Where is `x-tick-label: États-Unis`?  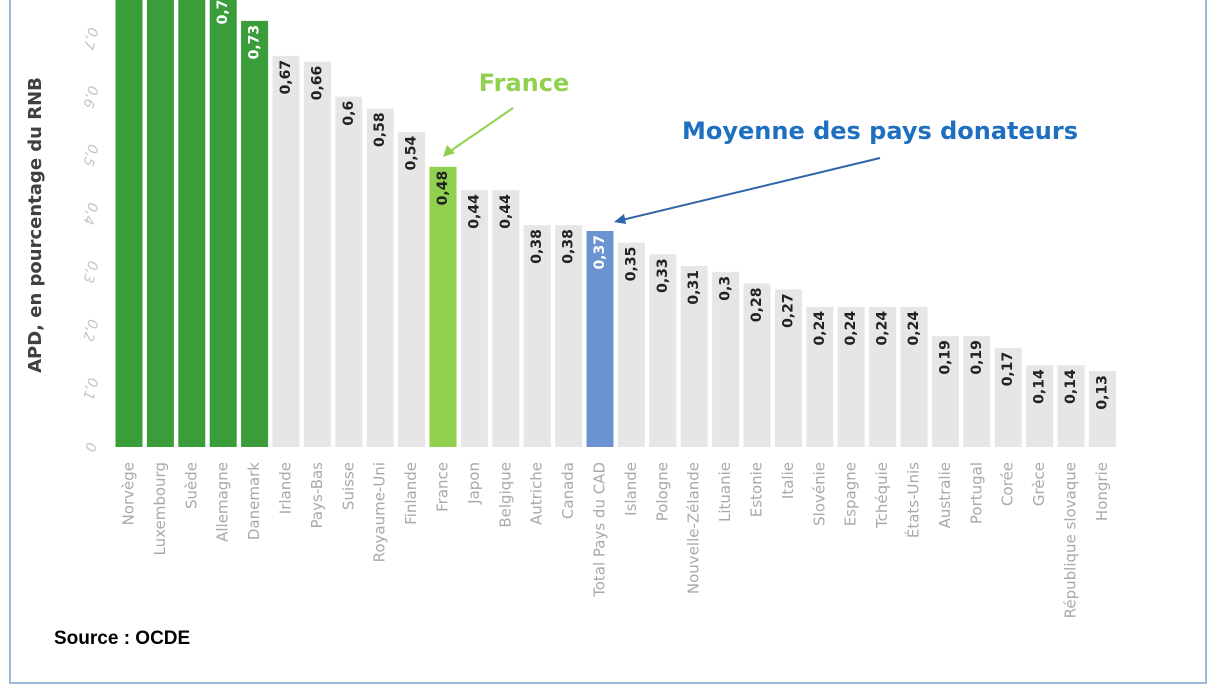 x-tick-label: États-Unis is located at coordinates (913, 500).